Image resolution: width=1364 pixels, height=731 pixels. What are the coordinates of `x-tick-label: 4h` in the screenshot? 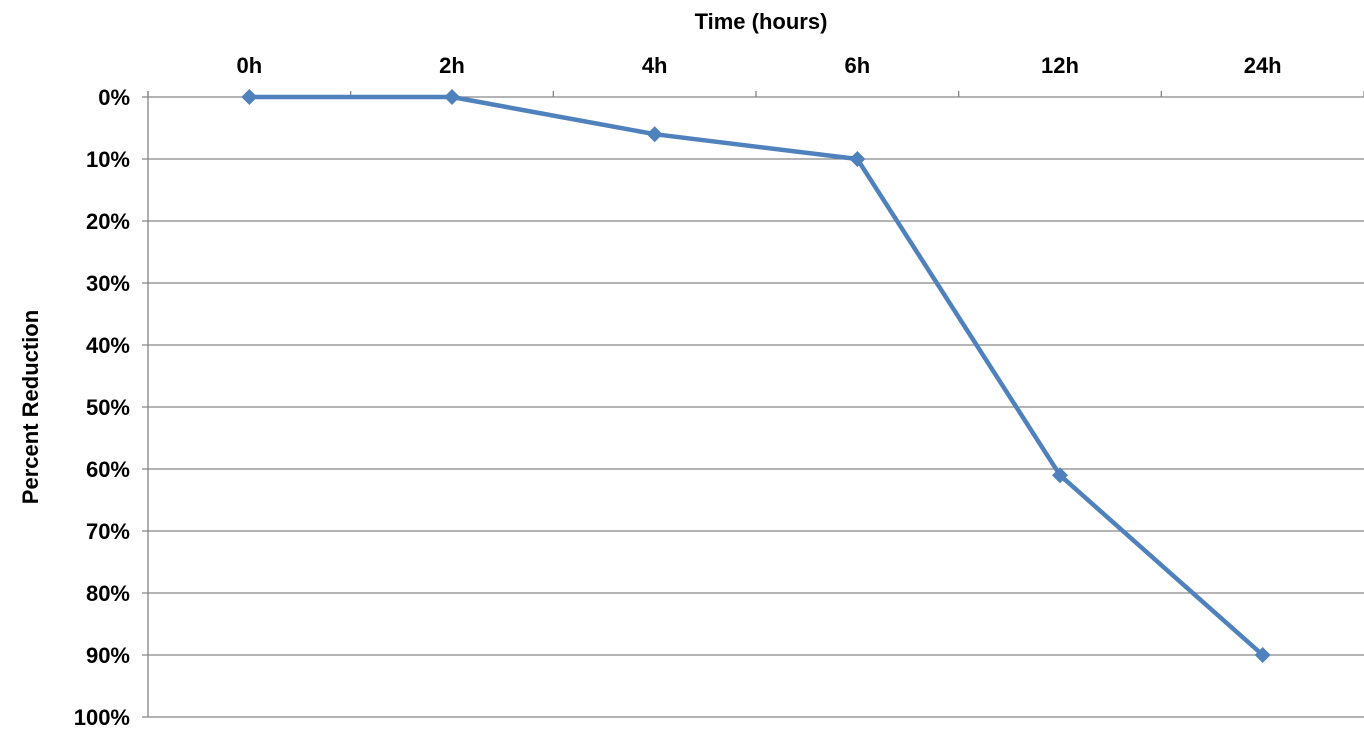 It's located at (655, 65).